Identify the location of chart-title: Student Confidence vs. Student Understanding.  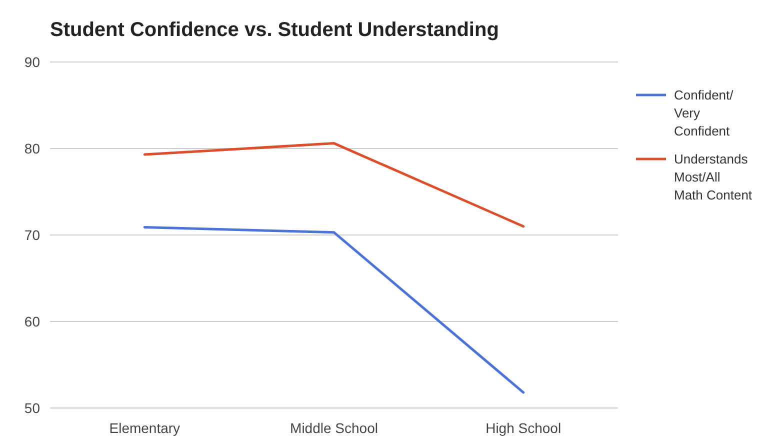
(274, 30).